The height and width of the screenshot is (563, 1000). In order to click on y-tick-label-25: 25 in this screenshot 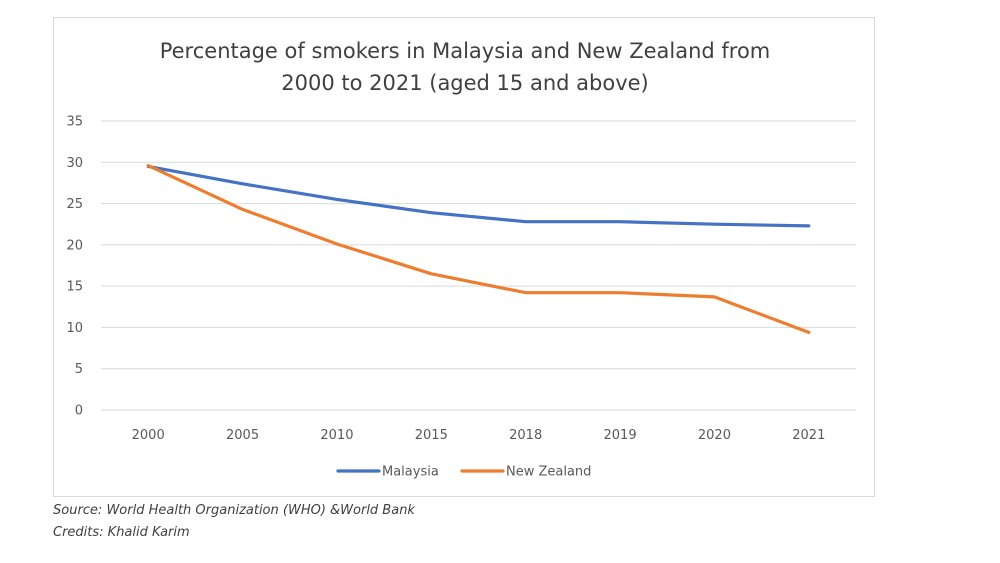, I will do `click(74, 204)`.